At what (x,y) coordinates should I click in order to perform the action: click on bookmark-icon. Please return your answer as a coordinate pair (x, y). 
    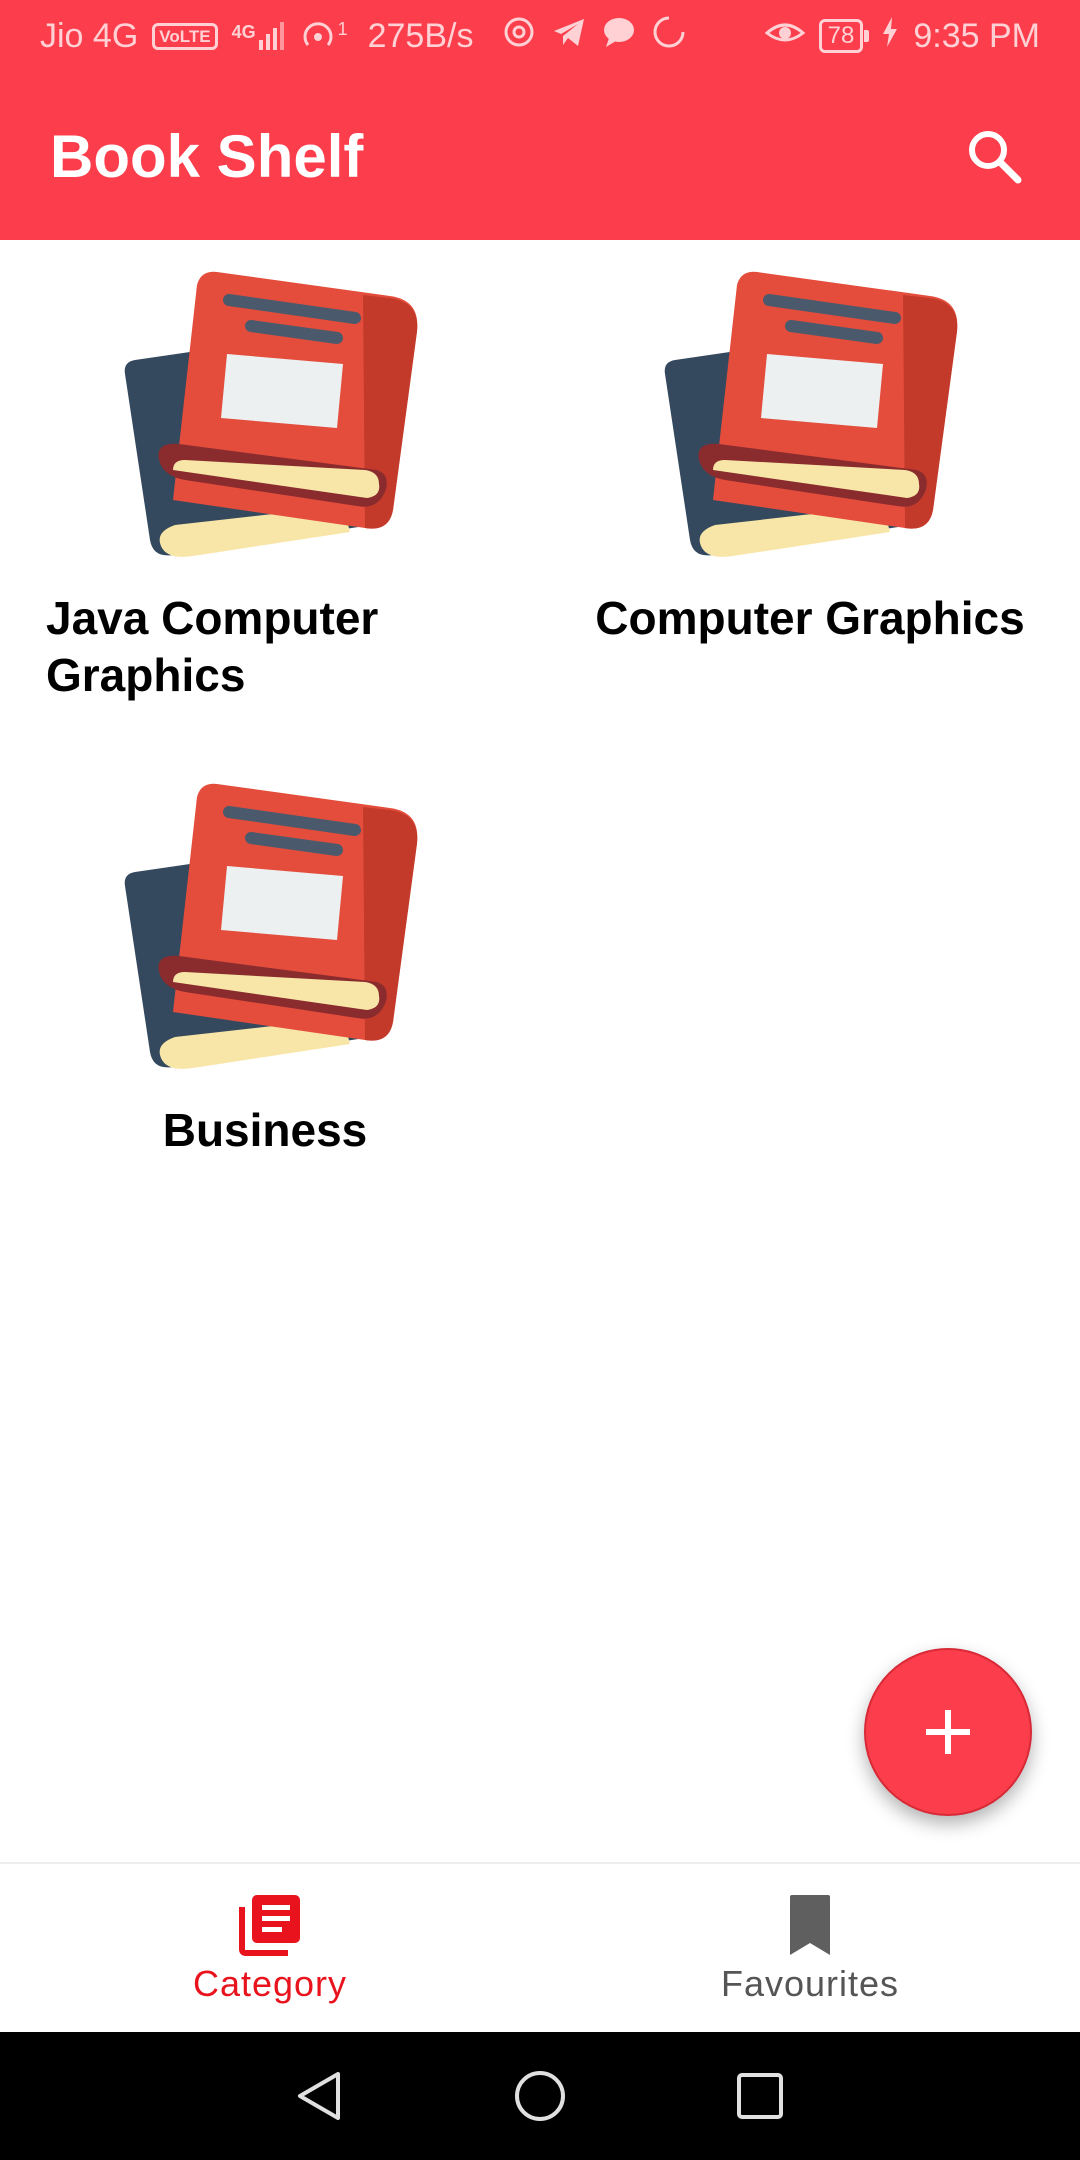
    Looking at the image, I should click on (810, 1925).